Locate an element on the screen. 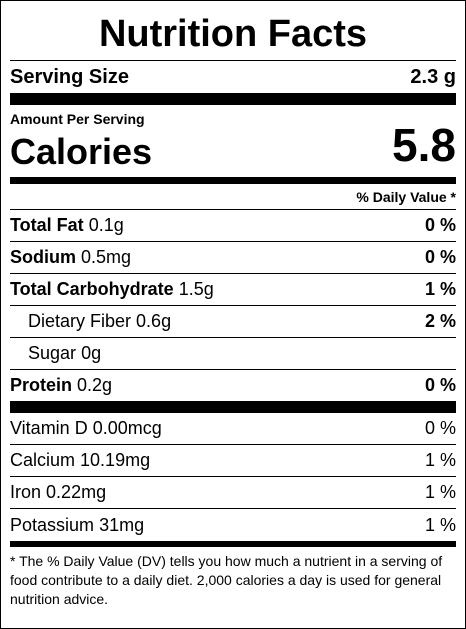 Image resolution: width=466 pixels, height=629 pixels. calories-row: Calories 5.8 is located at coordinates (233, 148).